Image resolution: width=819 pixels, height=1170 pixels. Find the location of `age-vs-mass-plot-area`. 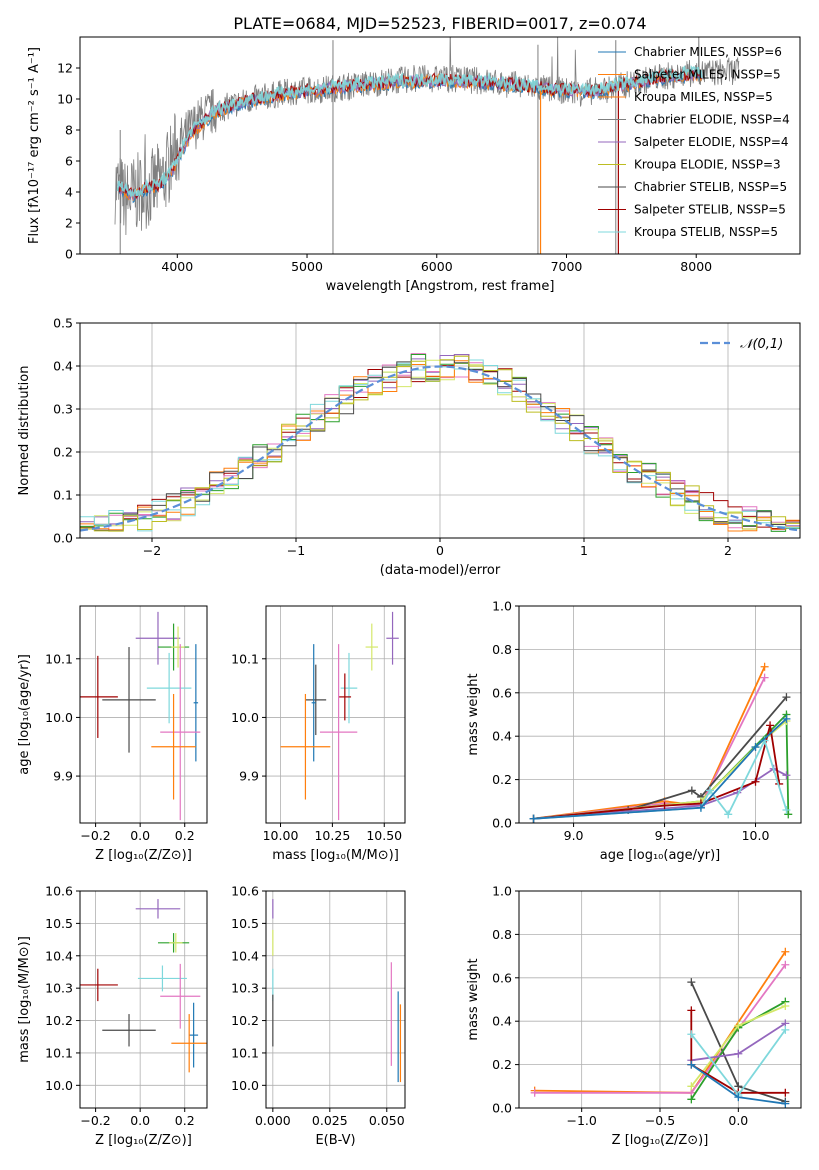

age-vs-mass-plot-area is located at coordinates (339, 716).